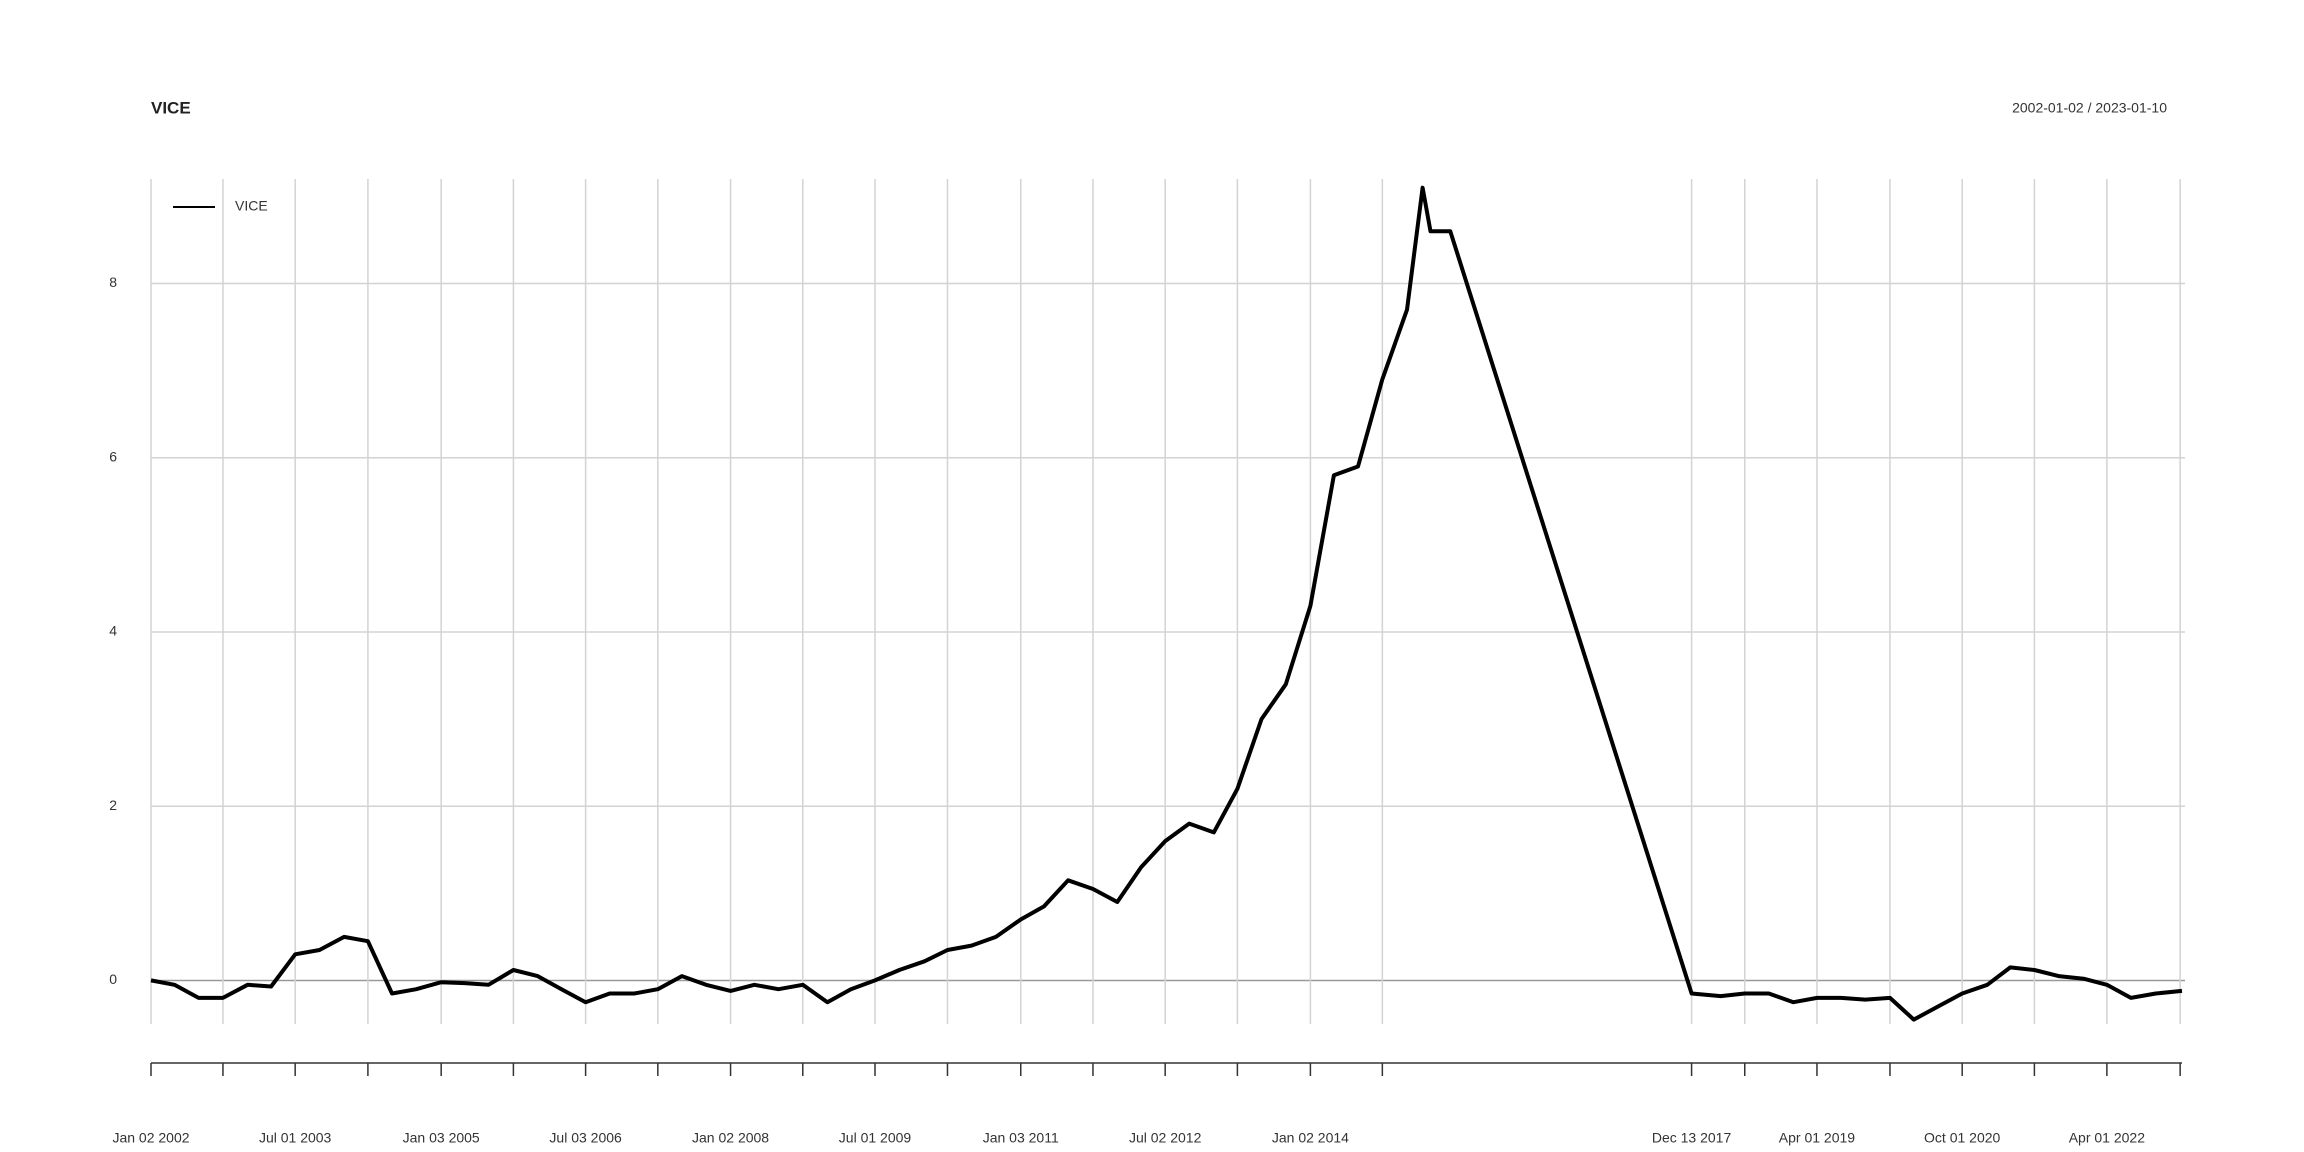 The image size is (2304, 1152). I want to click on x-tick-label: Jul 01 2009, so click(875, 1138).